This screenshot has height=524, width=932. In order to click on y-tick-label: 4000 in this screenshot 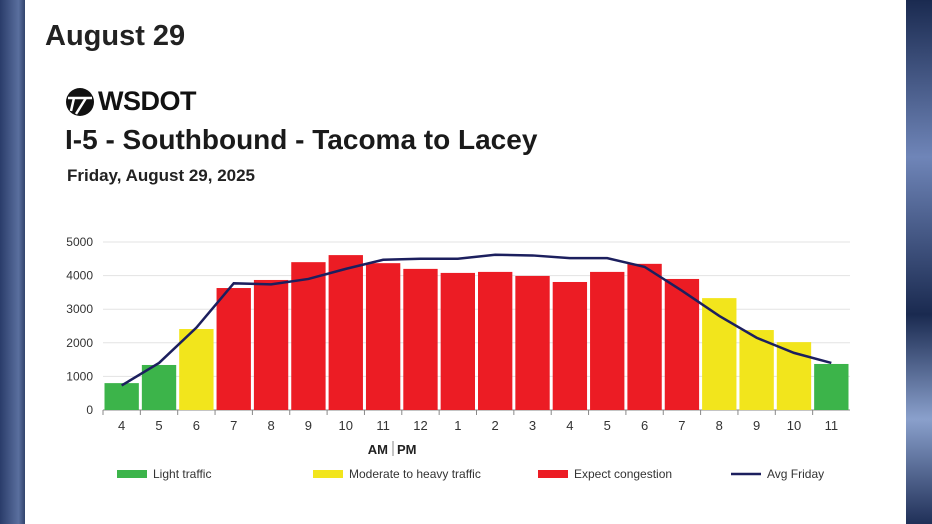, I will do `click(79, 276)`.